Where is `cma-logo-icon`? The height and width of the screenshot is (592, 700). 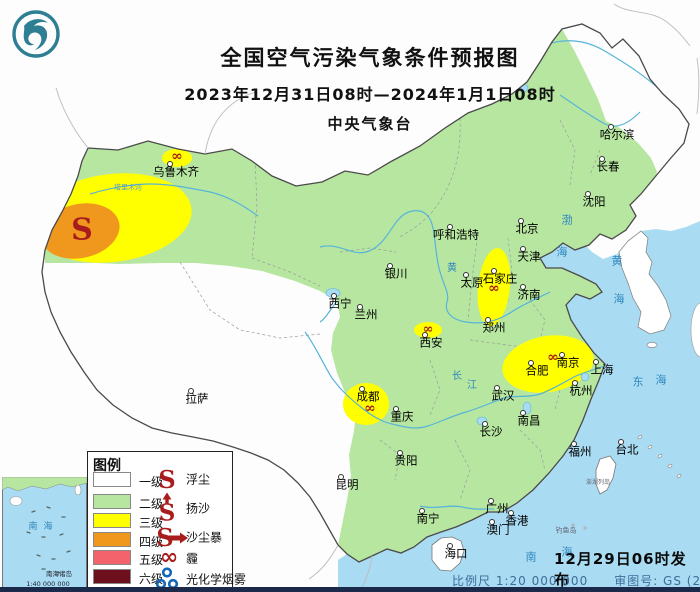 cma-logo-icon is located at coordinates (36, 34).